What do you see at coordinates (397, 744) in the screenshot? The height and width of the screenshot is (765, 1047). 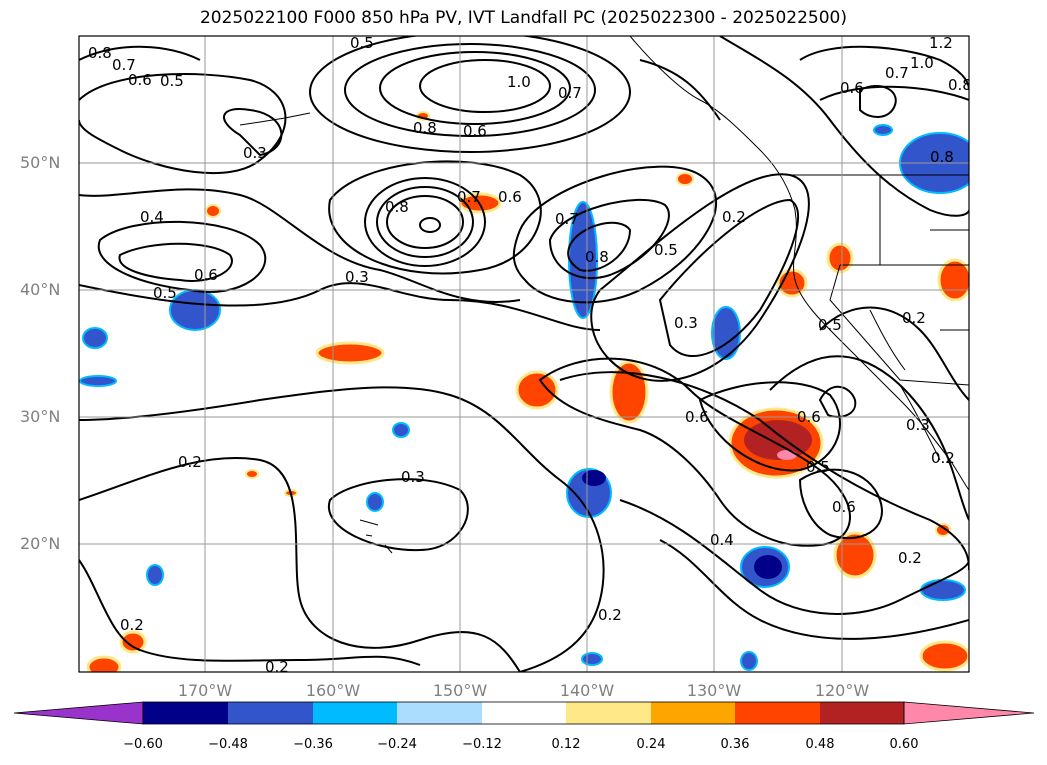 I see `colorbar-tick: −0.24` at bounding box center [397, 744].